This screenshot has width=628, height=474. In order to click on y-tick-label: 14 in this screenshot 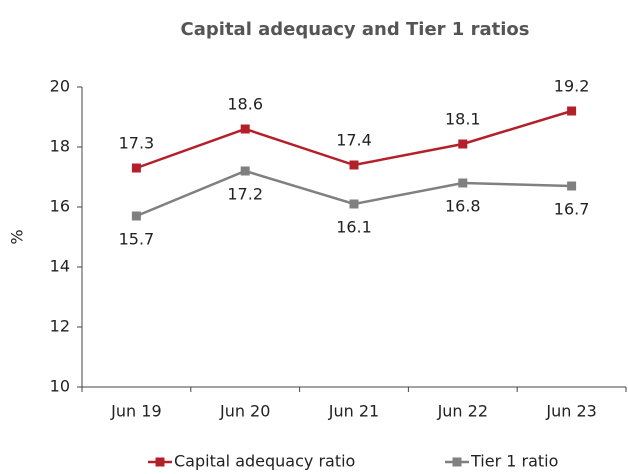, I will do `click(60, 266)`.